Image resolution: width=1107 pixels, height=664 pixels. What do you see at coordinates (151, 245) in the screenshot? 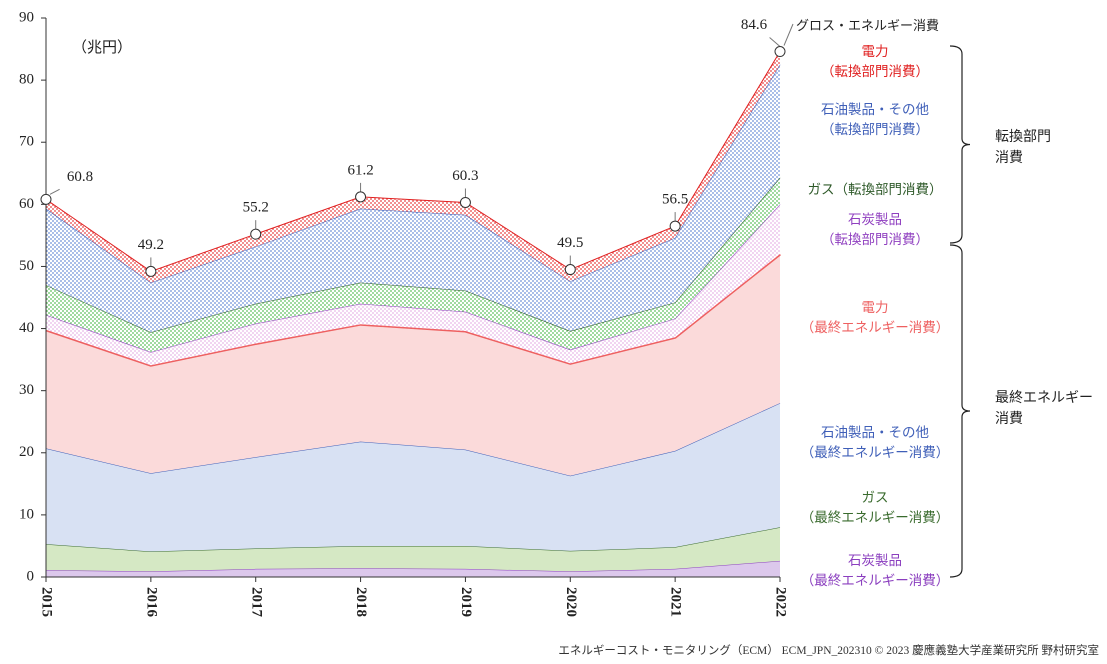
I see `total-value-label: 49.2` at bounding box center [151, 245].